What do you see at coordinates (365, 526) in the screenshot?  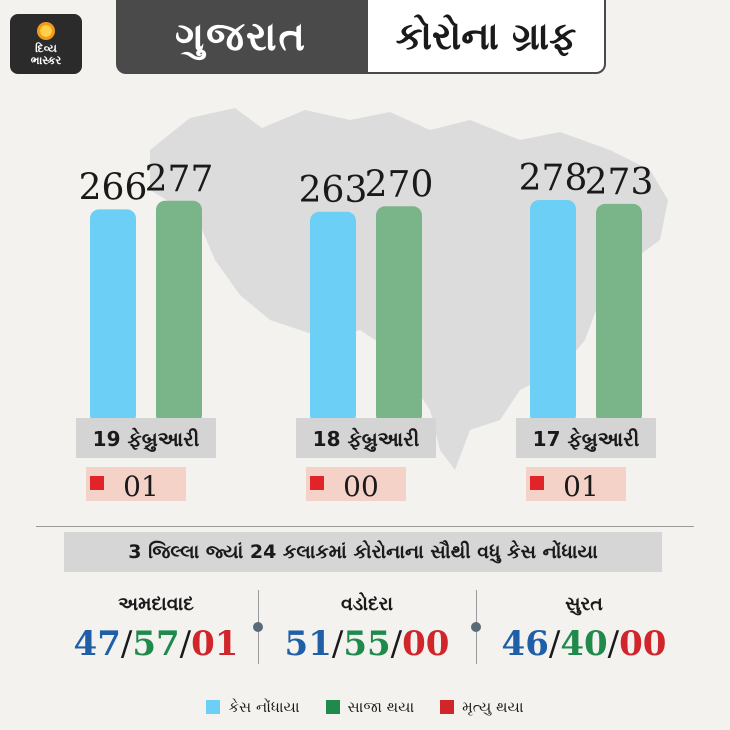 I see `divider` at bounding box center [365, 526].